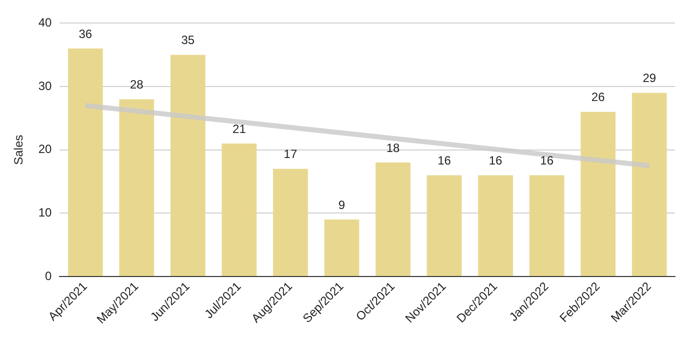 This screenshot has height=338, width=693. What do you see at coordinates (137, 85) in the screenshot?
I see `data-label: 28` at bounding box center [137, 85].